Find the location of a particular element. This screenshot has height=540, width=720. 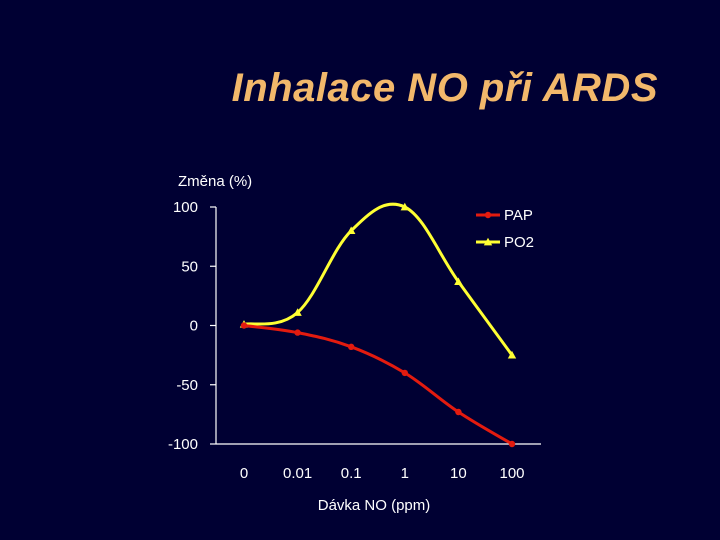

slide-title: Inhalace NO při ARDS is located at coordinates (444, 88).